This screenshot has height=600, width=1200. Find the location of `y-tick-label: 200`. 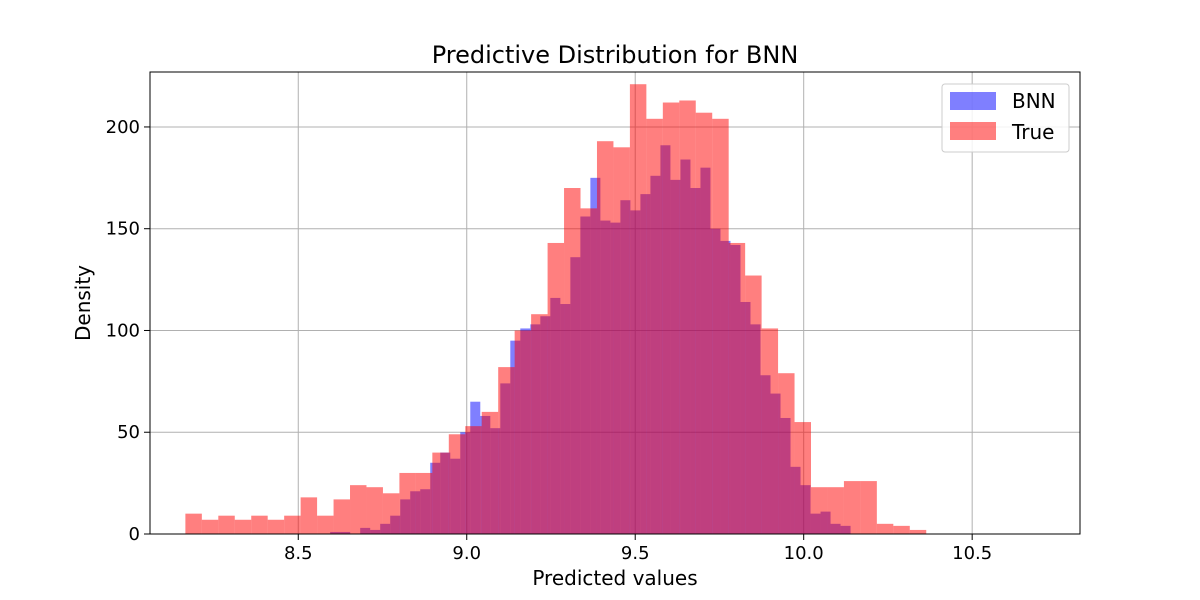

y-tick-label: 200 is located at coordinates (123, 127).